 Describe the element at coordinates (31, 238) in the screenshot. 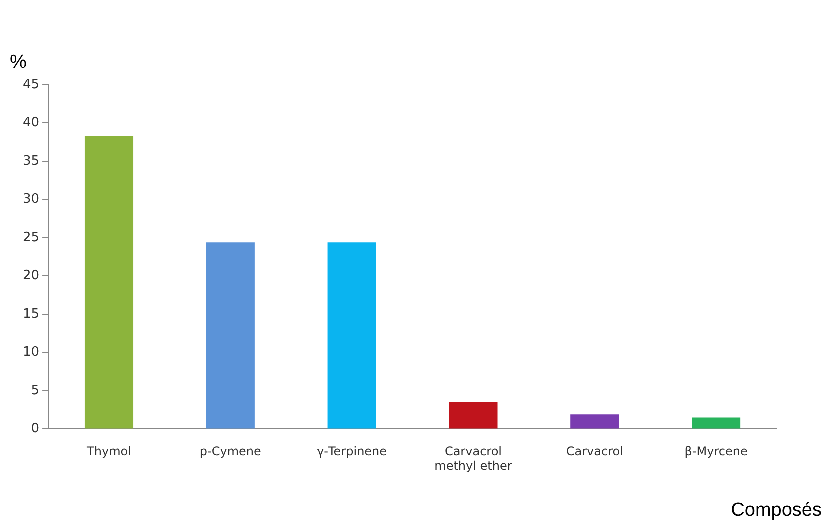

I see `y-tick-label: 25` at that location.